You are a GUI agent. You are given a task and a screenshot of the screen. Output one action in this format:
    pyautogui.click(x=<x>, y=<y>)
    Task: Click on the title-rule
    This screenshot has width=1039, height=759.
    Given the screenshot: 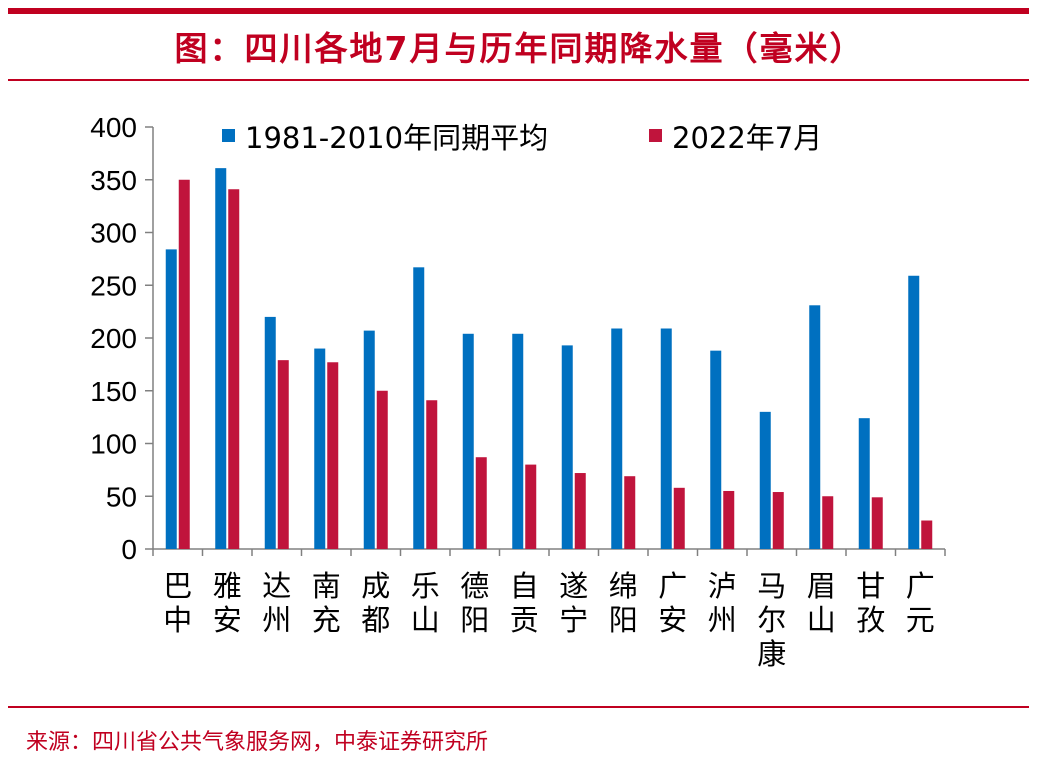 What is the action you would take?
    pyautogui.click(x=518, y=80)
    